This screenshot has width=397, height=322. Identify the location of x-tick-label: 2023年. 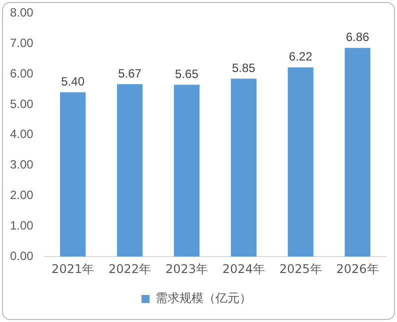
(186, 269).